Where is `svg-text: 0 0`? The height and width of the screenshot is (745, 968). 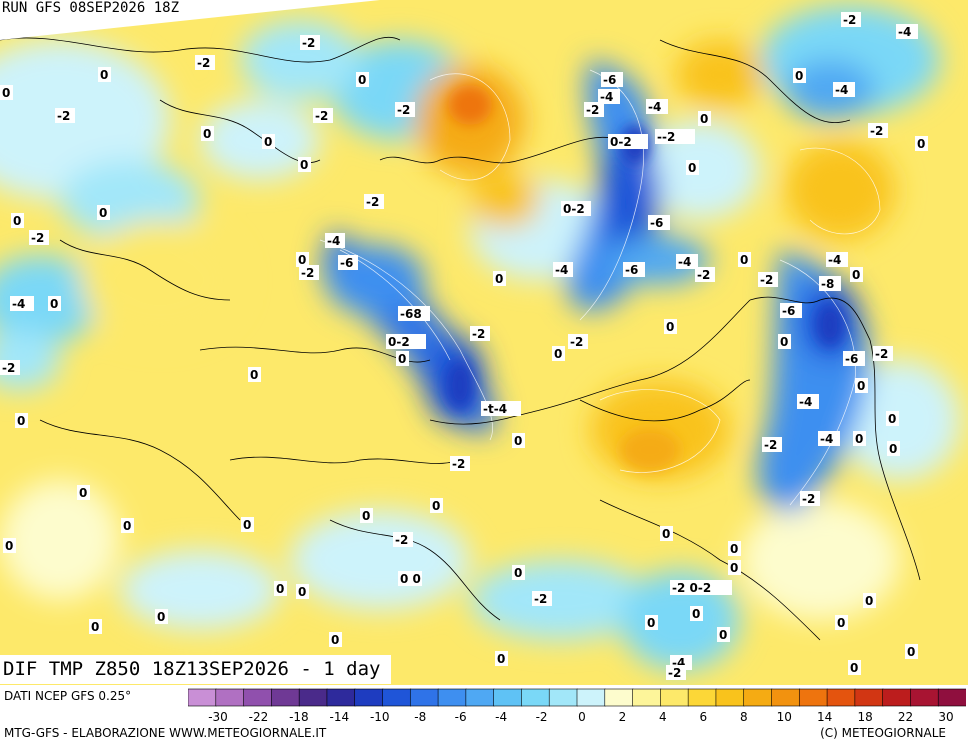
svg-text: 0 0 is located at coordinates (410, 579).